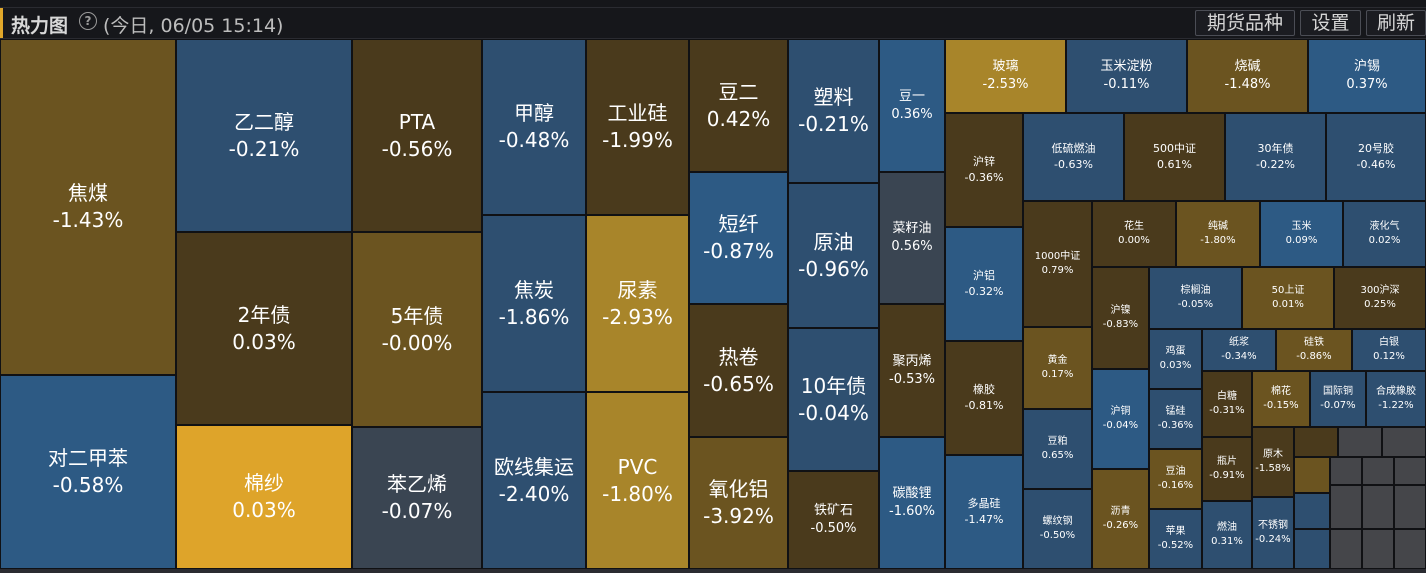 The height and width of the screenshot is (573, 1426). Describe the element at coordinates (1218, 234) in the screenshot. I see `heatmap-tile: 纯碱 -1.80%` at that location.